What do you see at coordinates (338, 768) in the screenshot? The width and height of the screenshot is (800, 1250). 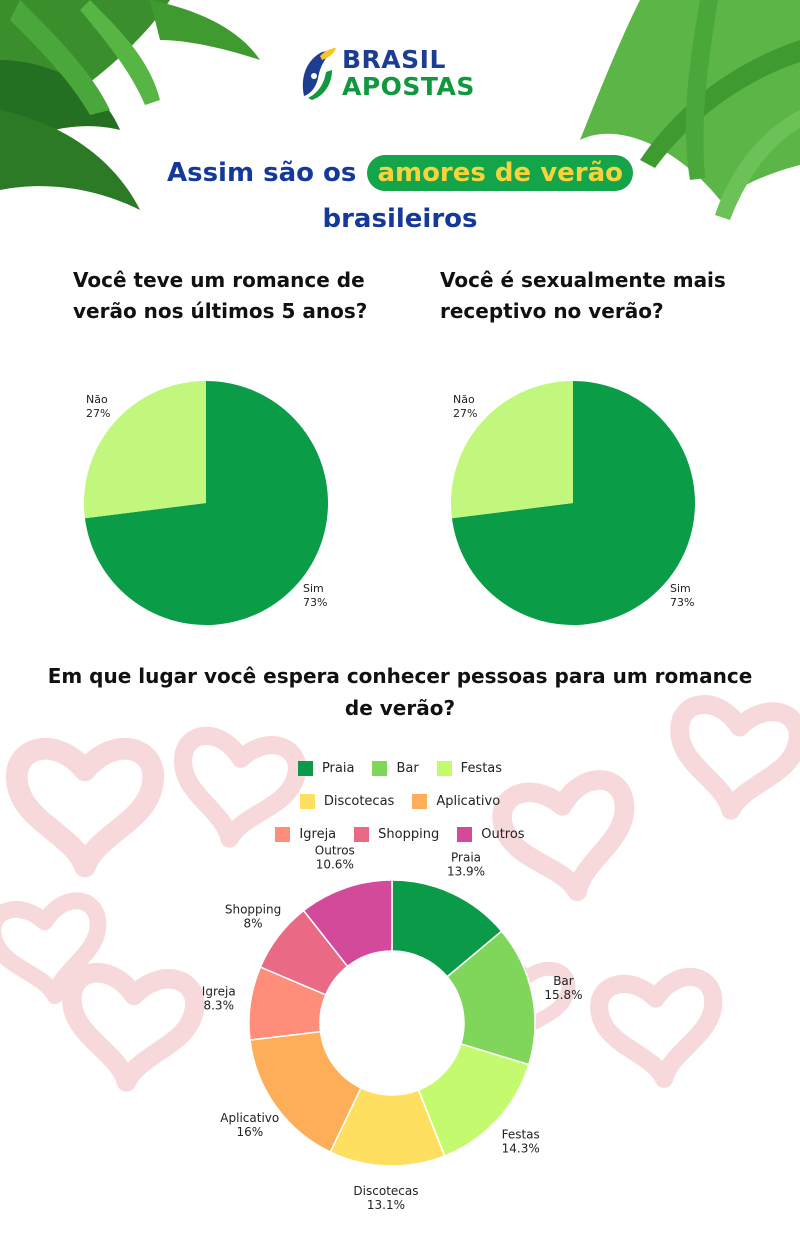 I see `legend-label: Praia` at bounding box center [338, 768].